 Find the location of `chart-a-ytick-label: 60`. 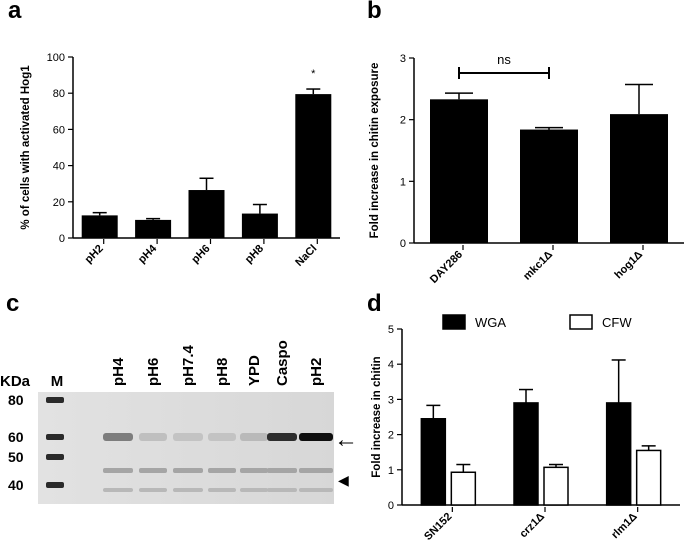

chart-a-ytick-label: 60 is located at coordinates (59, 130).